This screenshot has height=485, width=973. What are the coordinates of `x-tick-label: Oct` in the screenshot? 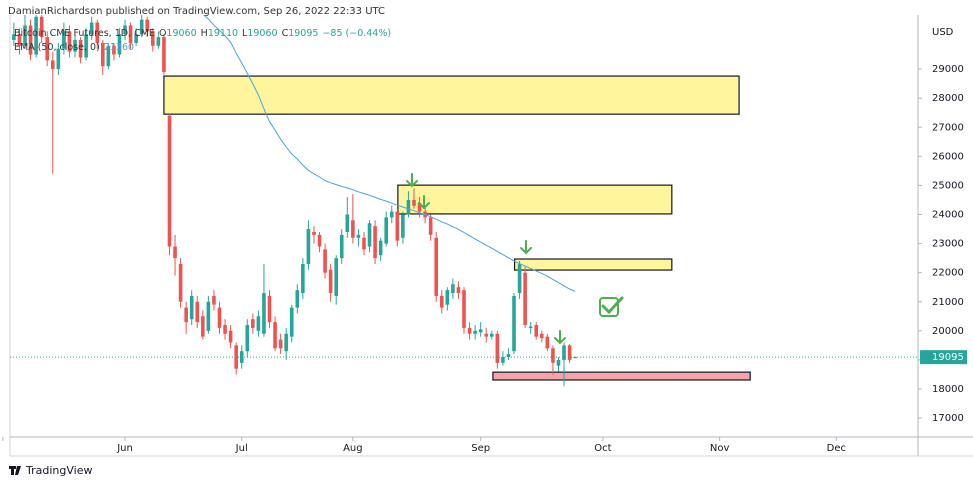 It's located at (602, 448).